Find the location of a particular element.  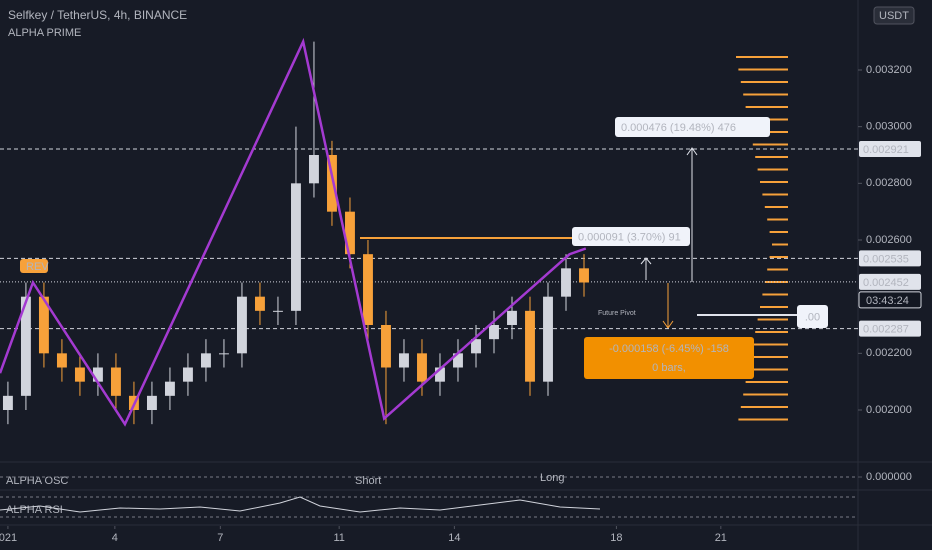

x-tick-label: 4 is located at coordinates (115, 538).